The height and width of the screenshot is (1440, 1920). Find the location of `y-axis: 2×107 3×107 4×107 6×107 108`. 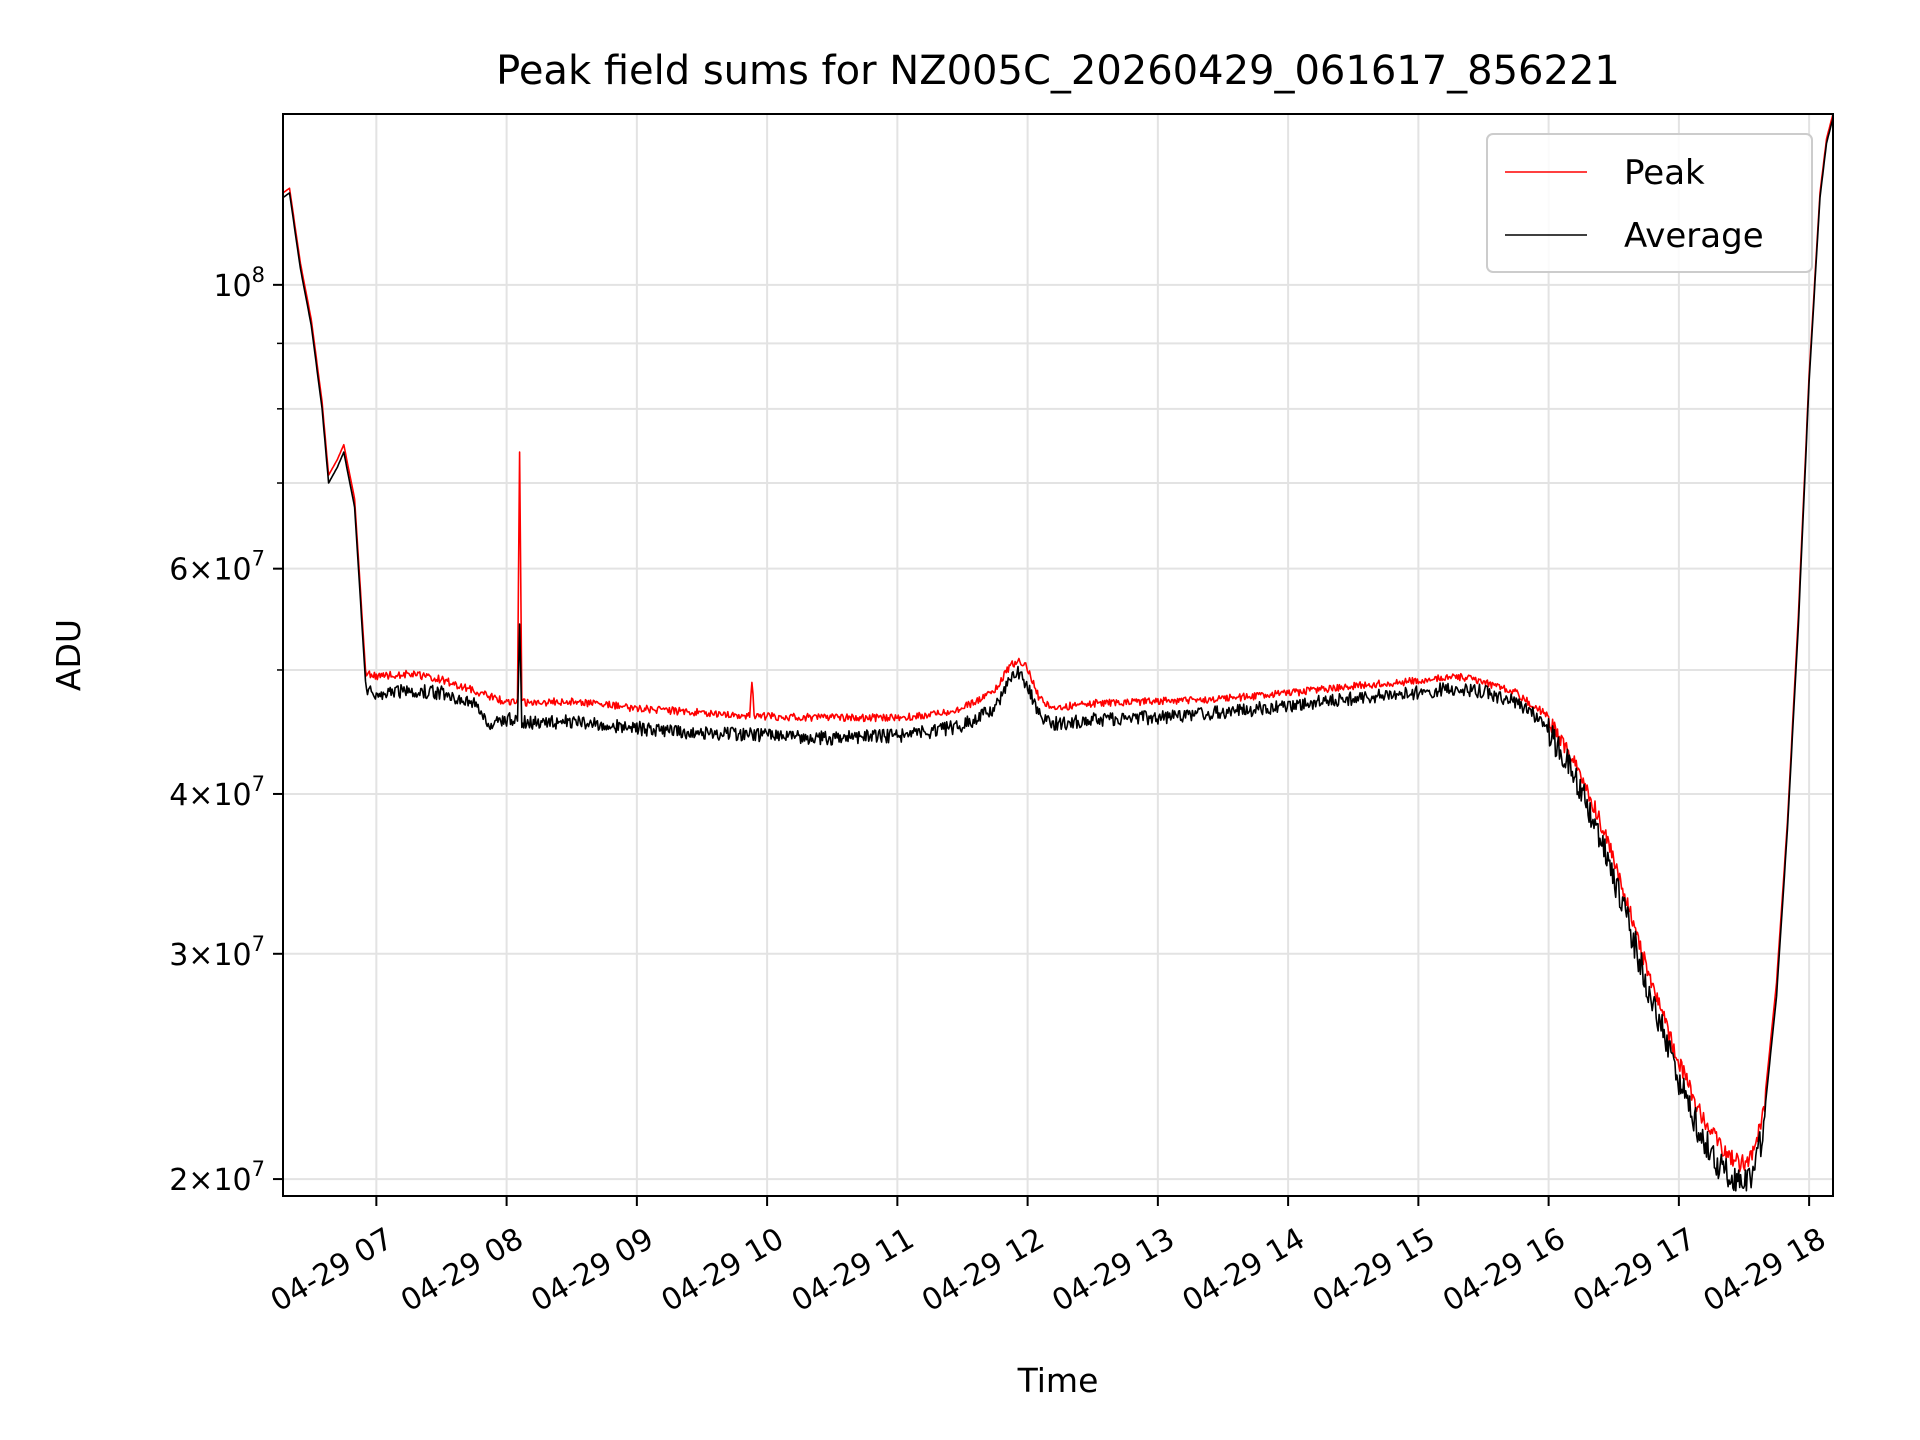

y-axis: 2×107 3×107 4×107 6×107 108 is located at coordinates (226, 730).